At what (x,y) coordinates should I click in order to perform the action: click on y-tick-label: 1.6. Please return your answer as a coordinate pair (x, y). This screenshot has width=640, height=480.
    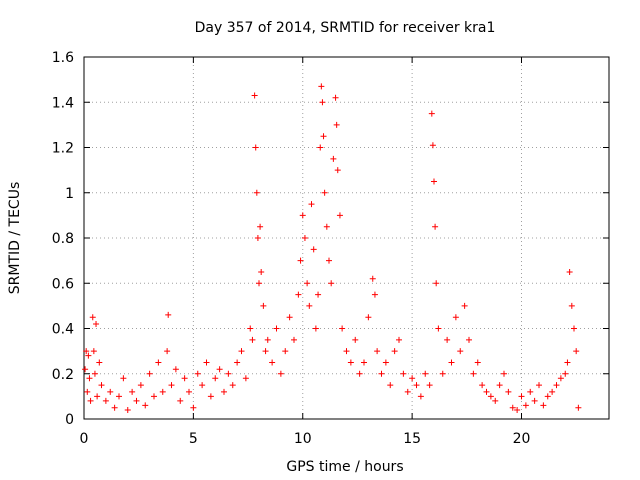
    Looking at the image, I should click on (63, 58).